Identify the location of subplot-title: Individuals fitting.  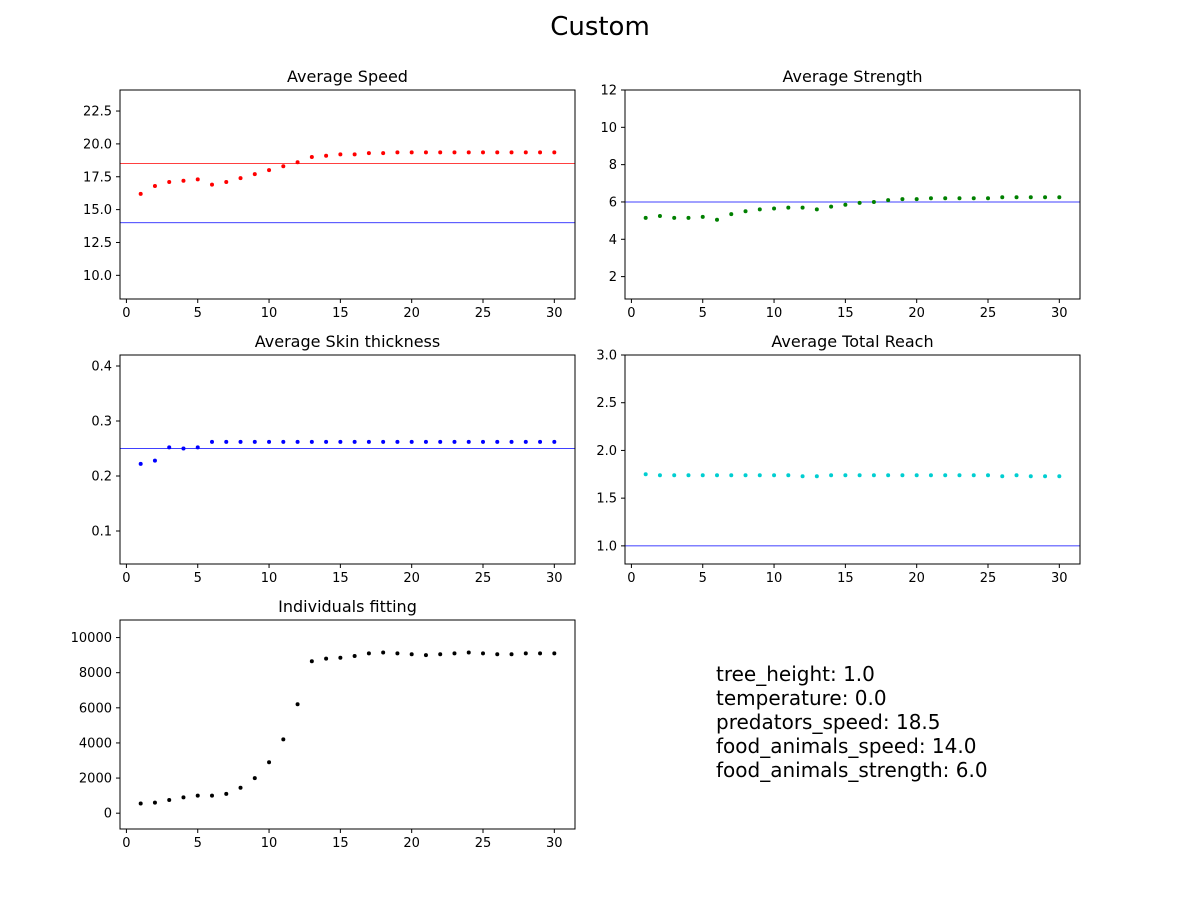
(347, 606).